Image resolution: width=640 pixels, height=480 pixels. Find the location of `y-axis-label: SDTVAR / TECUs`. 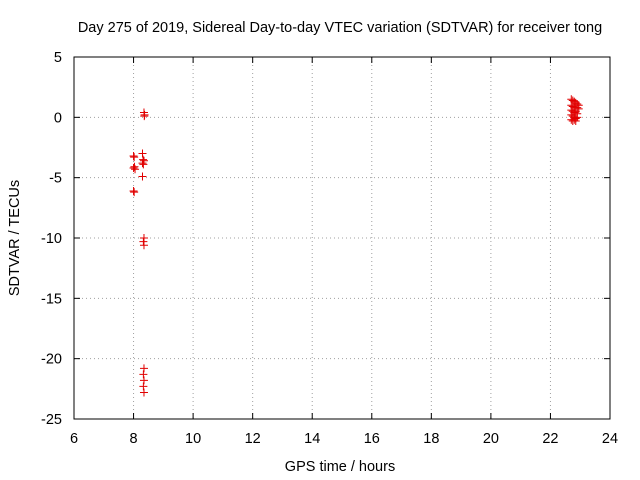

y-axis-label: SDTVAR / TECUs is located at coordinates (15, 238).